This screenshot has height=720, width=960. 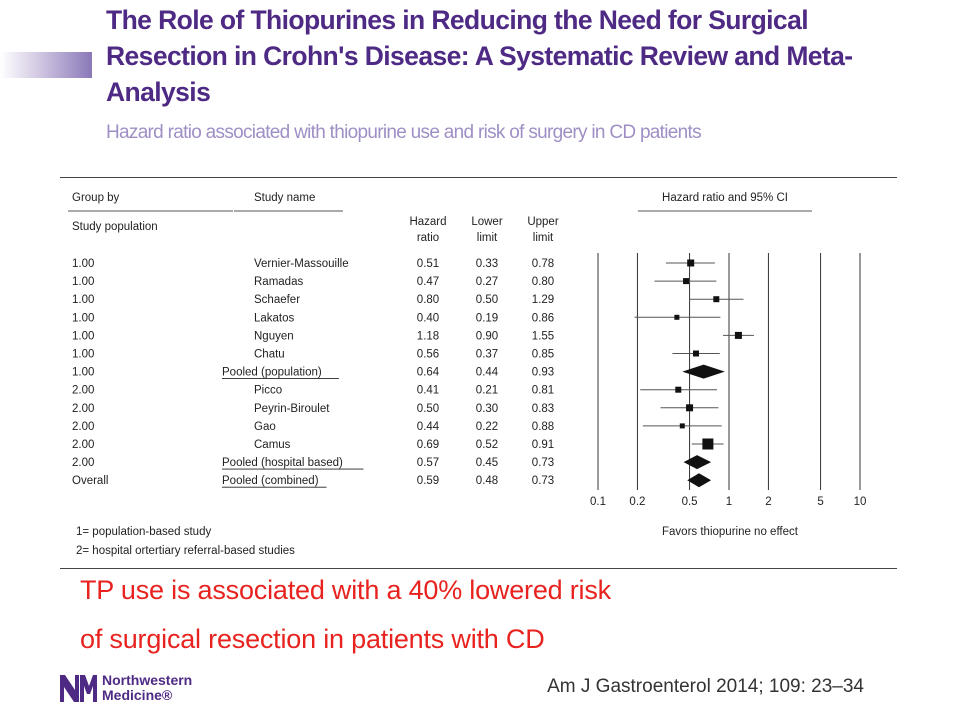 I want to click on header-plot-title: Hazard ratio and 95% CI, so click(x=725, y=198).